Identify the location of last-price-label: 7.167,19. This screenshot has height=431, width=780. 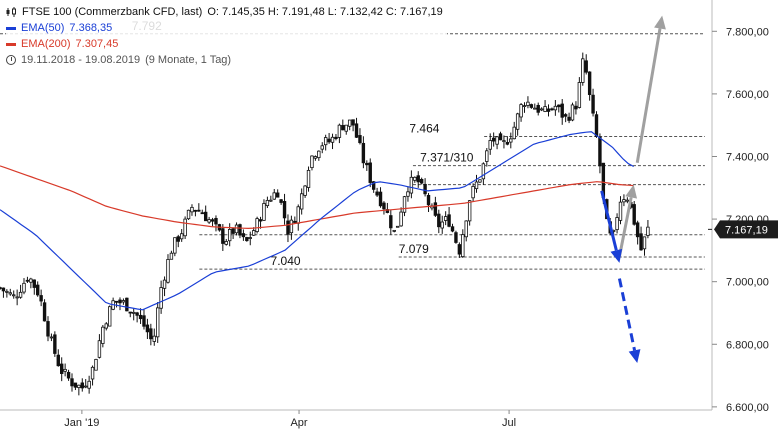
(746, 230).